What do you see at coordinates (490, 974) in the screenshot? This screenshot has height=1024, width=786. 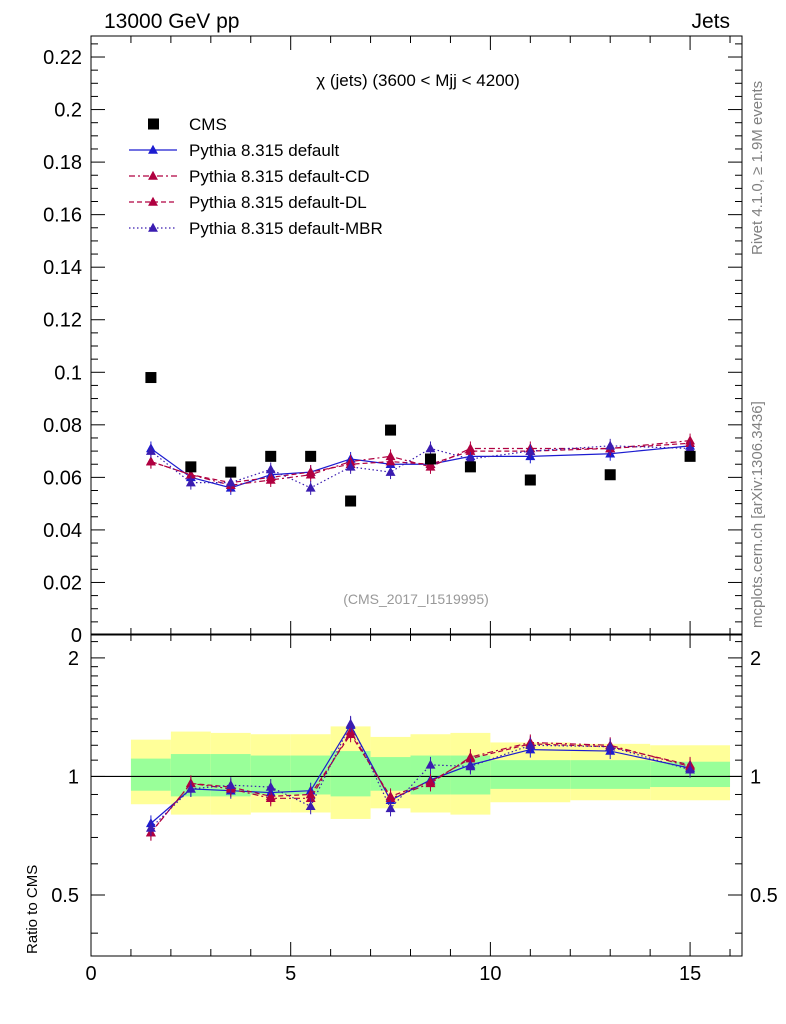 I see `x-tick-label: 10` at bounding box center [490, 974].